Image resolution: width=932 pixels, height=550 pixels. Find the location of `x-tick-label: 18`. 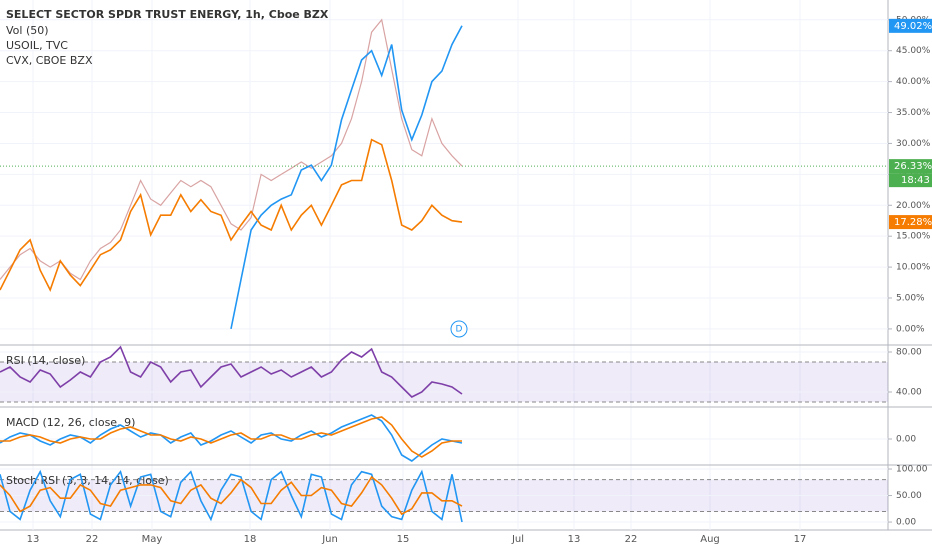

x-tick-label: 18 is located at coordinates (250, 539).